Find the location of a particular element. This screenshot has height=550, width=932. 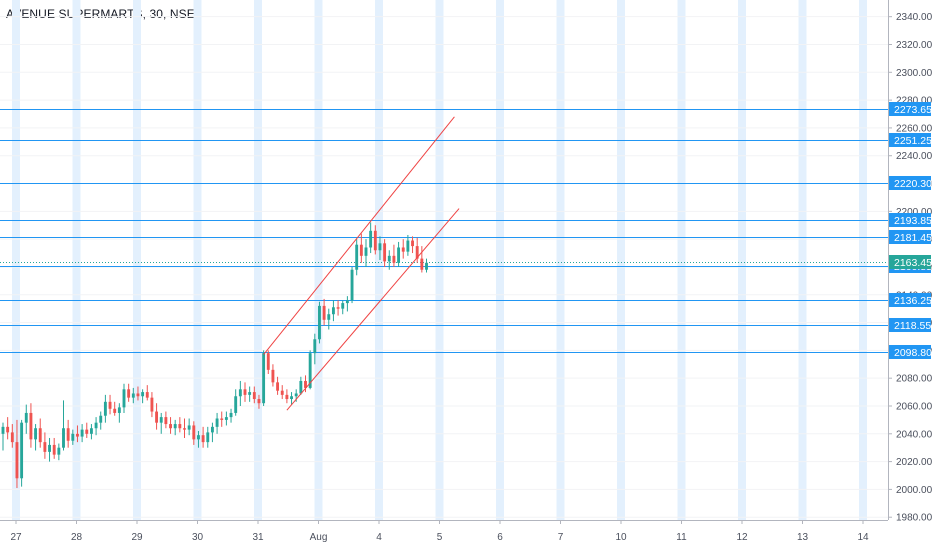

trend-channel-lower-line is located at coordinates (373, 309).